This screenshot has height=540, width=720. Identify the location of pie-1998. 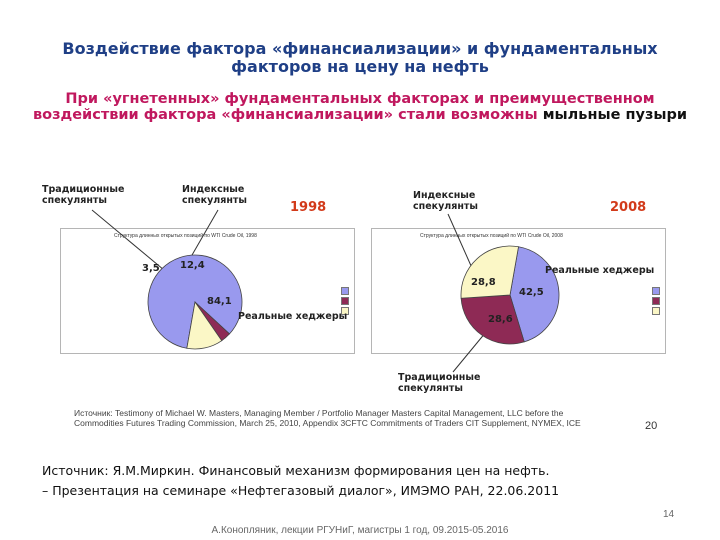
(195, 302).